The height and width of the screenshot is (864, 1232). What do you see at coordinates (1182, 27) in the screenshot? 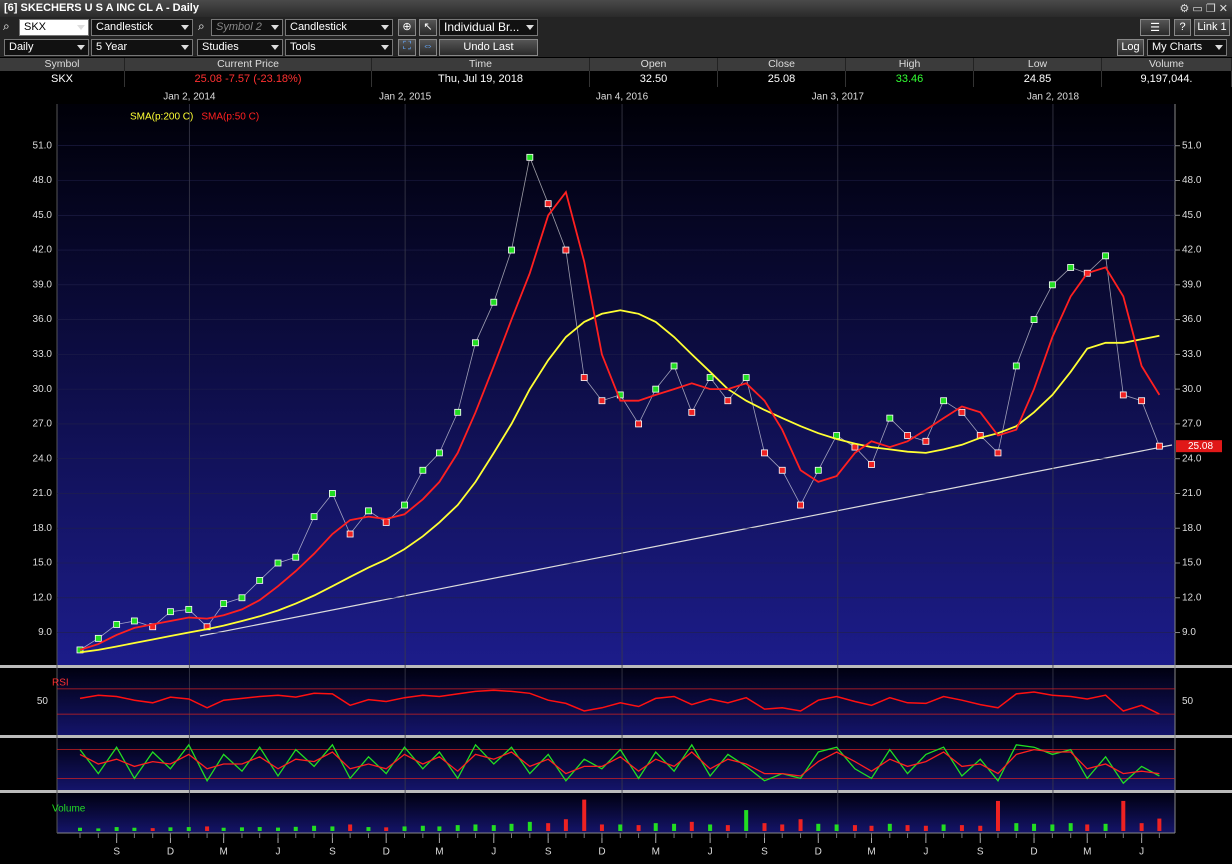
I see `help-button: ?` at bounding box center [1182, 27].